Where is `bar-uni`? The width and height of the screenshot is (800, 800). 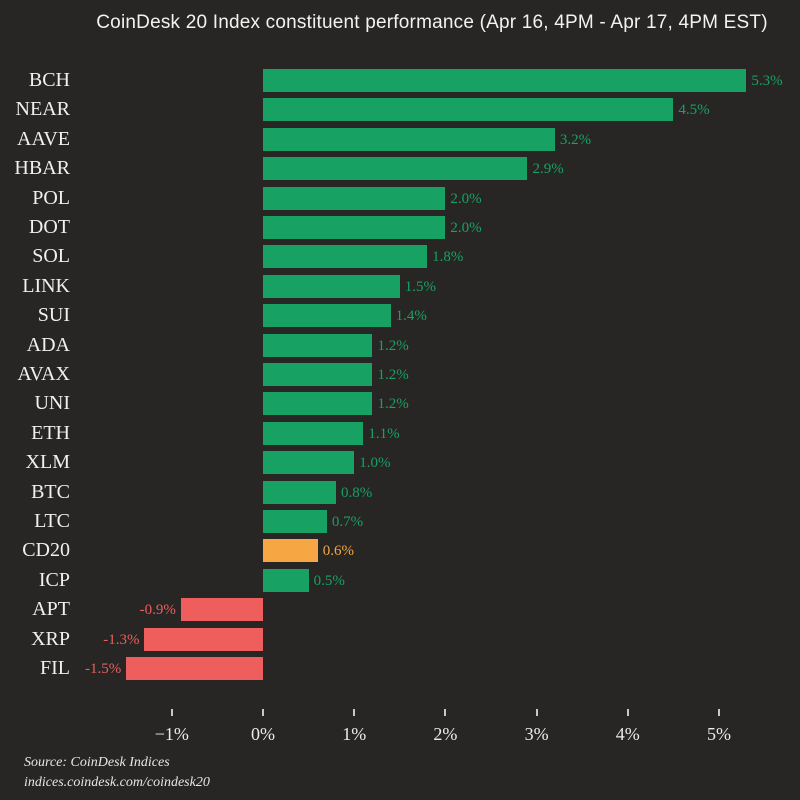 bar-uni is located at coordinates (318, 404).